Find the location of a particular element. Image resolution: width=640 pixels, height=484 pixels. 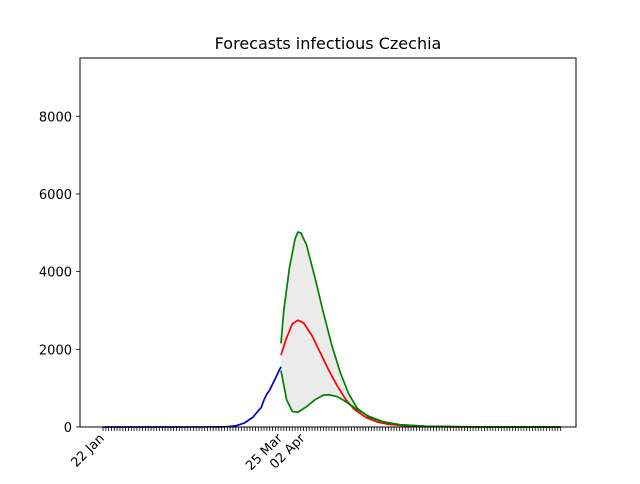

y-tick-label: 6000 is located at coordinates (55, 195).